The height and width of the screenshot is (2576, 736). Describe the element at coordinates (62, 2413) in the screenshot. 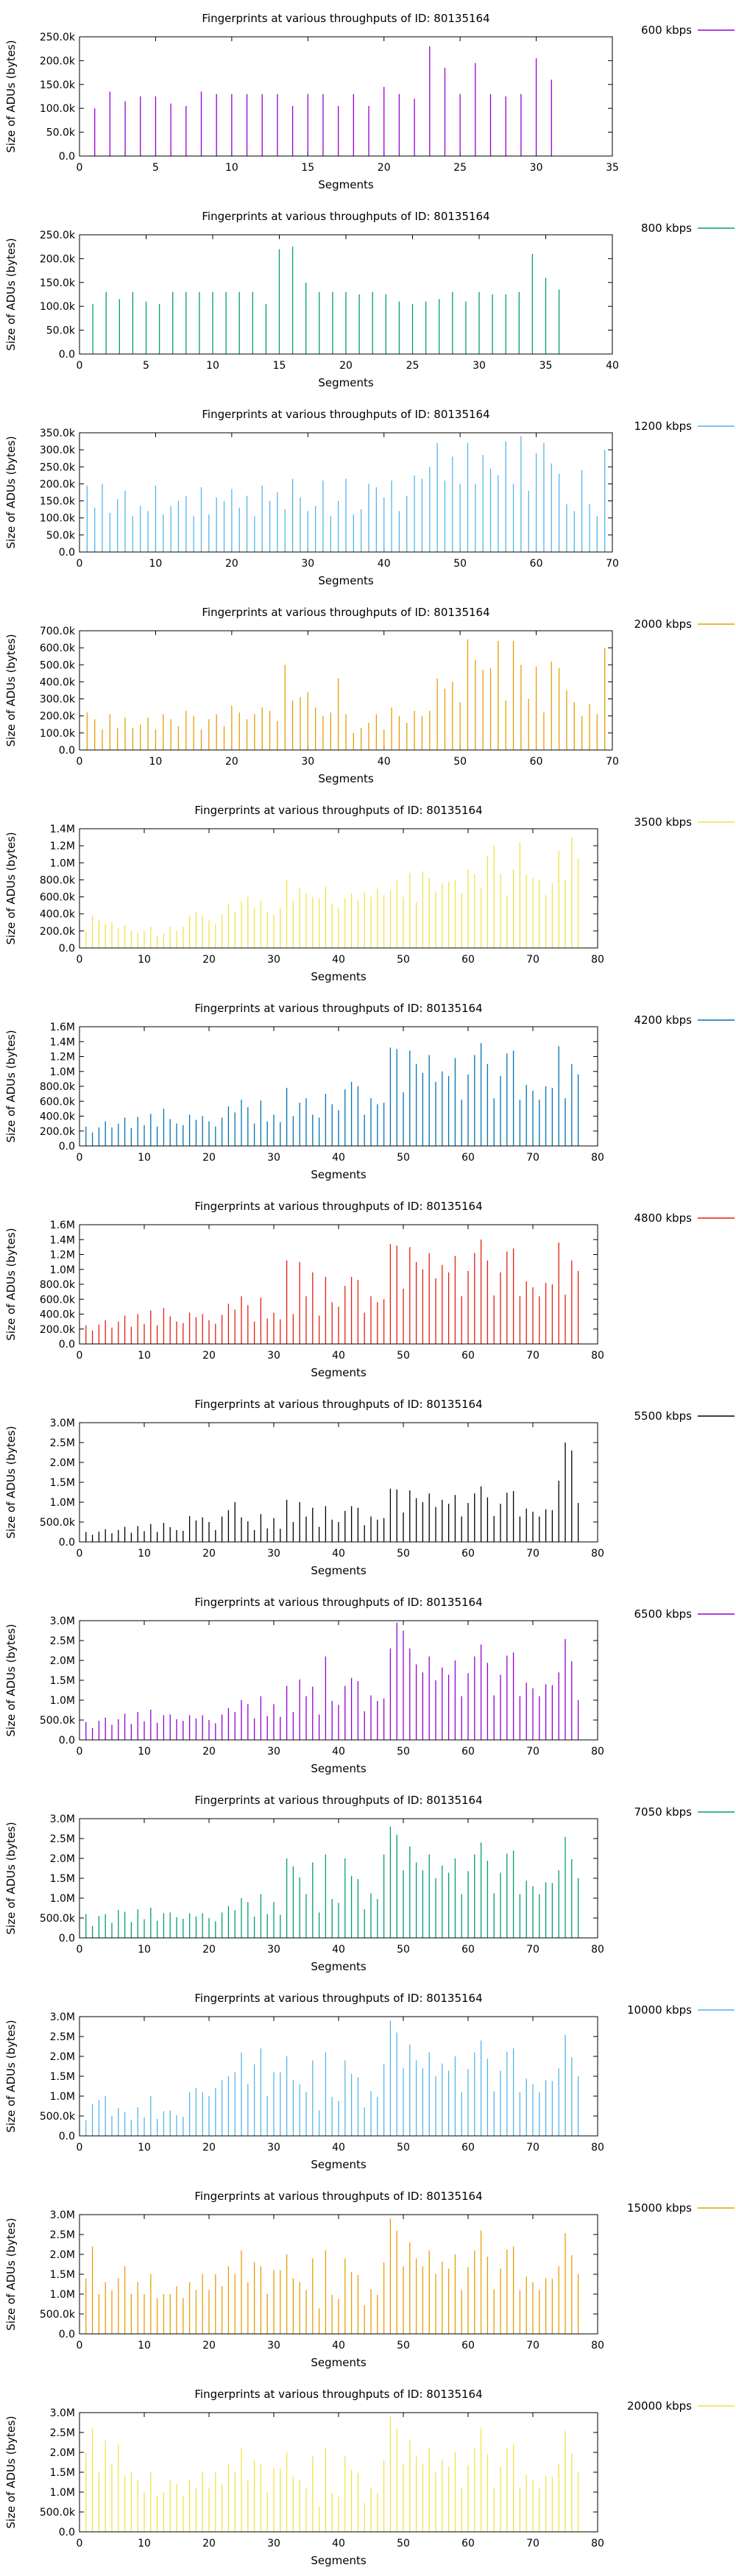

I see `y-tick-label: 3.0M` at that location.